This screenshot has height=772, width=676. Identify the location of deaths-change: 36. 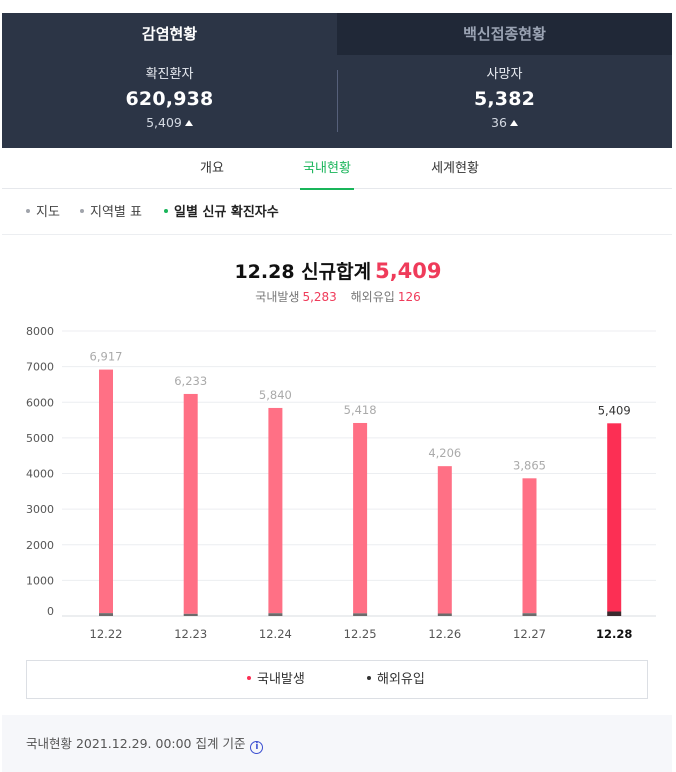
(504, 123).